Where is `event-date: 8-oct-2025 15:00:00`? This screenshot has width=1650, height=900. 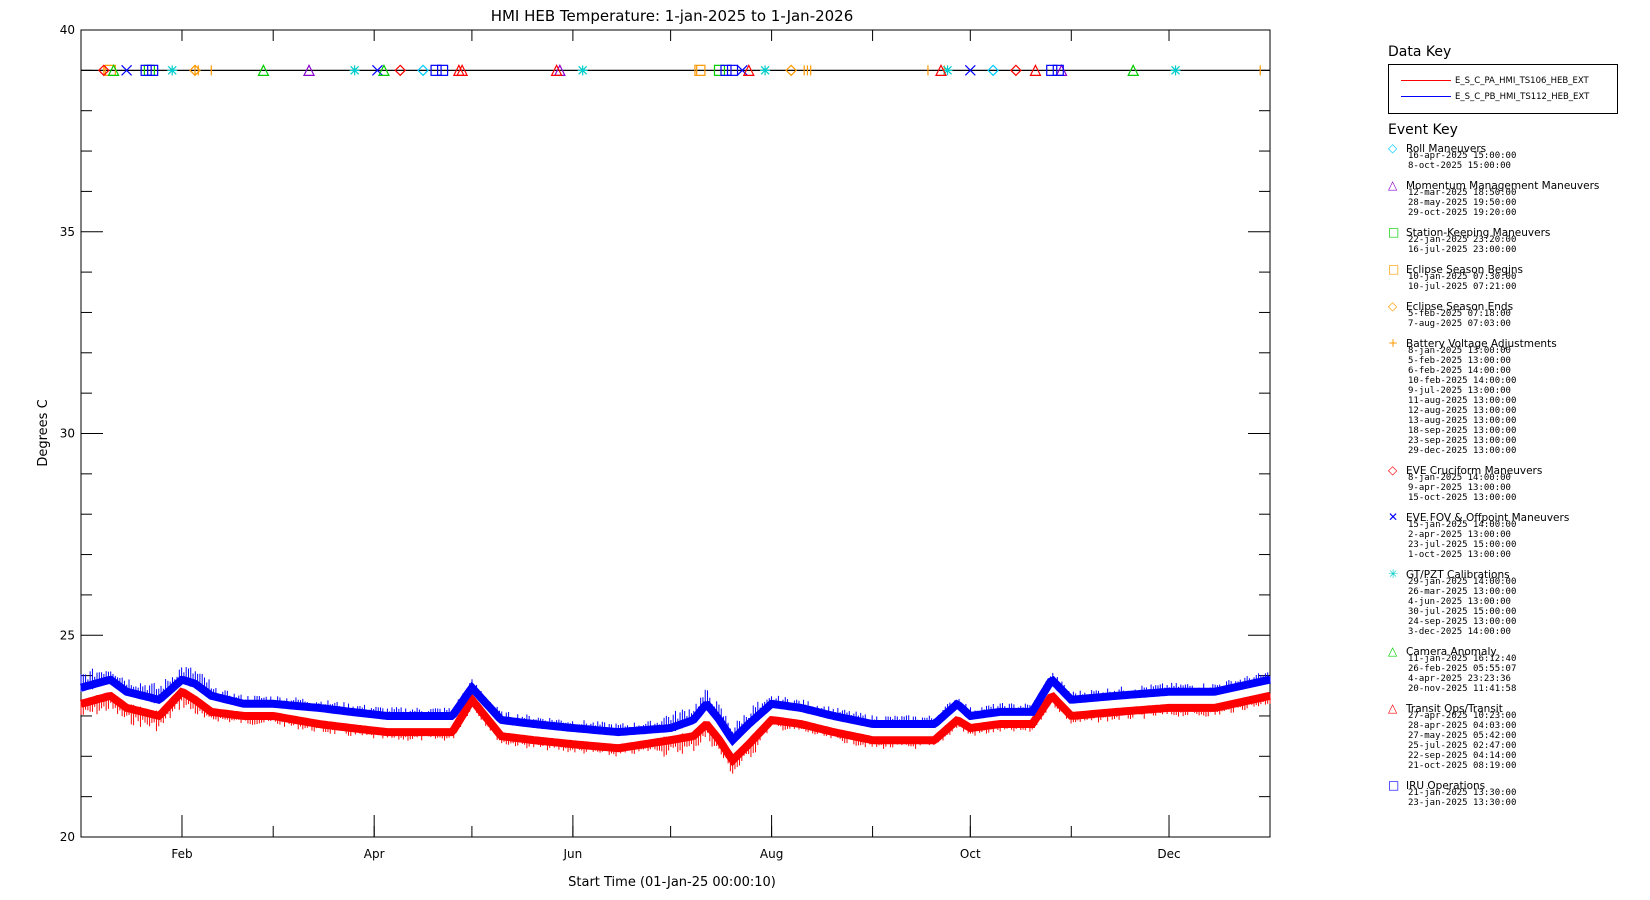
event-date: 8-oct-2025 15:00:00 is located at coordinates (1459, 166).